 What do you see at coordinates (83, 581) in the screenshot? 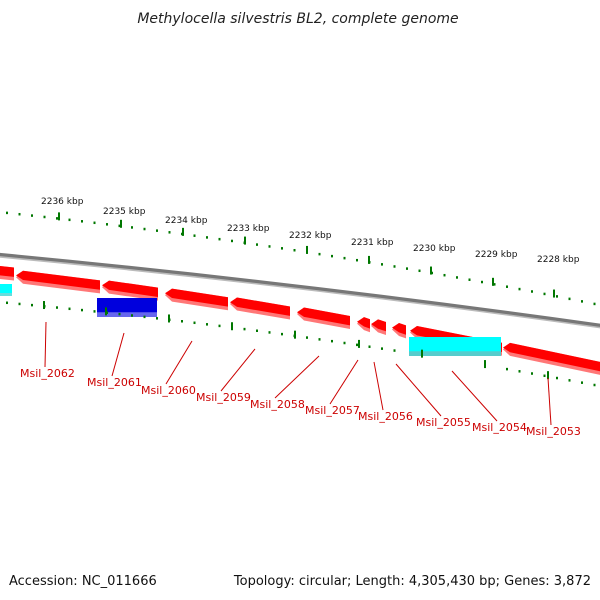
I see `accession-text: Accession: NC_011666` at bounding box center [83, 581].